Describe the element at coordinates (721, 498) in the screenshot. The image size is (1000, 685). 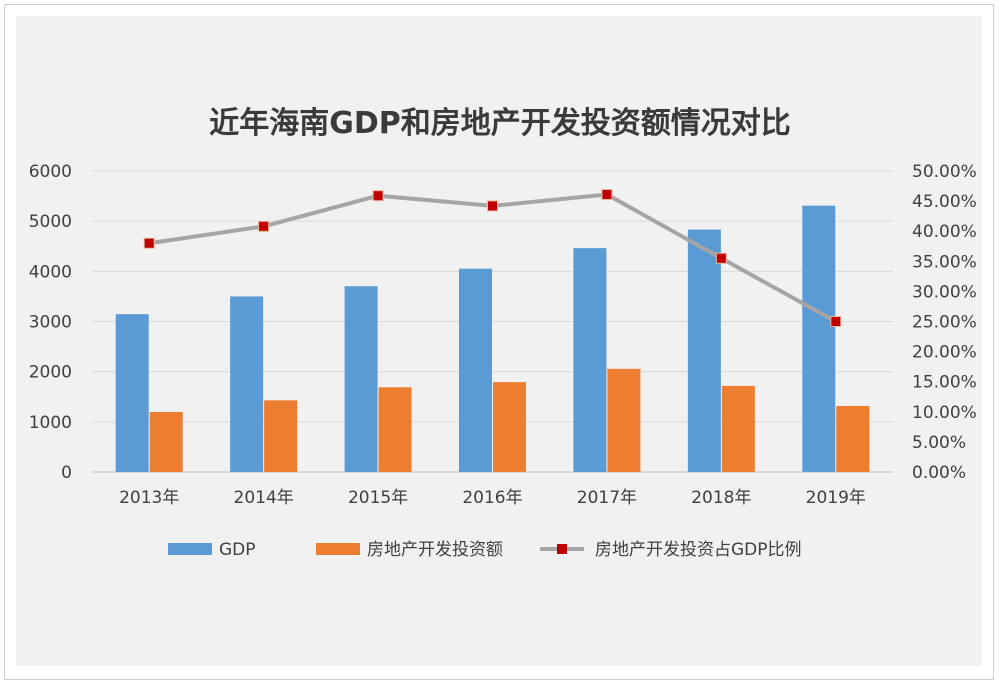
I see `x-tick-label: 2018年` at that location.